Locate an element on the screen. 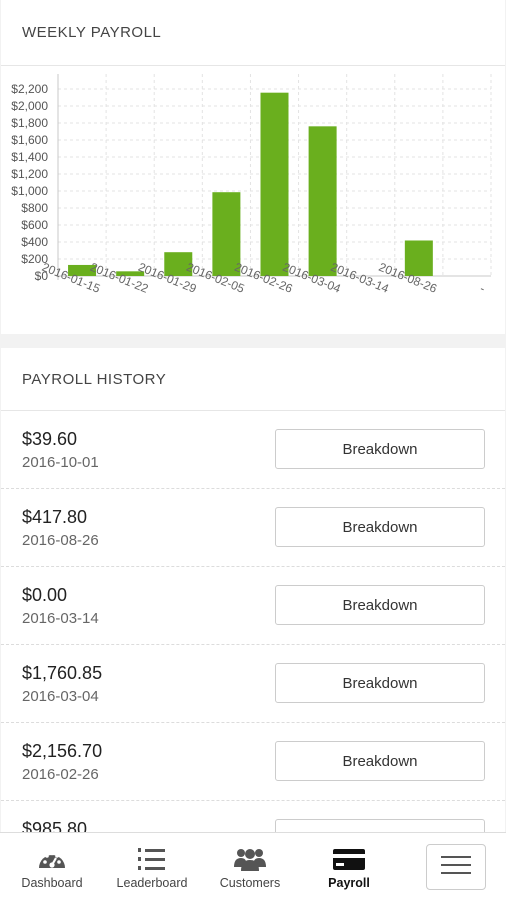 This screenshot has width=506, height=900. payroll-date: 2016-03-04 is located at coordinates (60, 696).